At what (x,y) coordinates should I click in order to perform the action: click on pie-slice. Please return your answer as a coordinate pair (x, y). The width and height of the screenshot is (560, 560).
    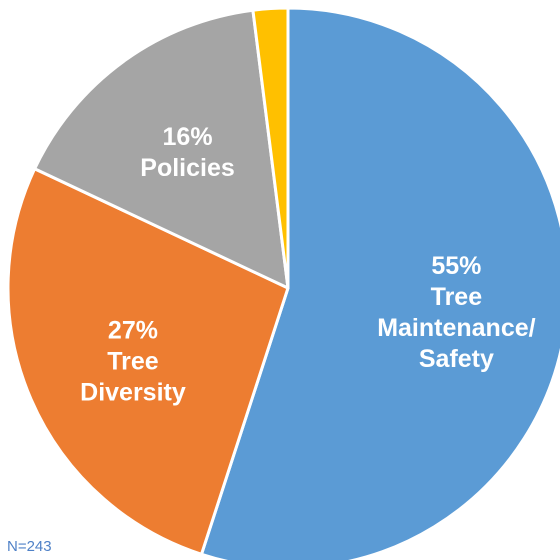
    Looking at the image, I should click on (270, 148).